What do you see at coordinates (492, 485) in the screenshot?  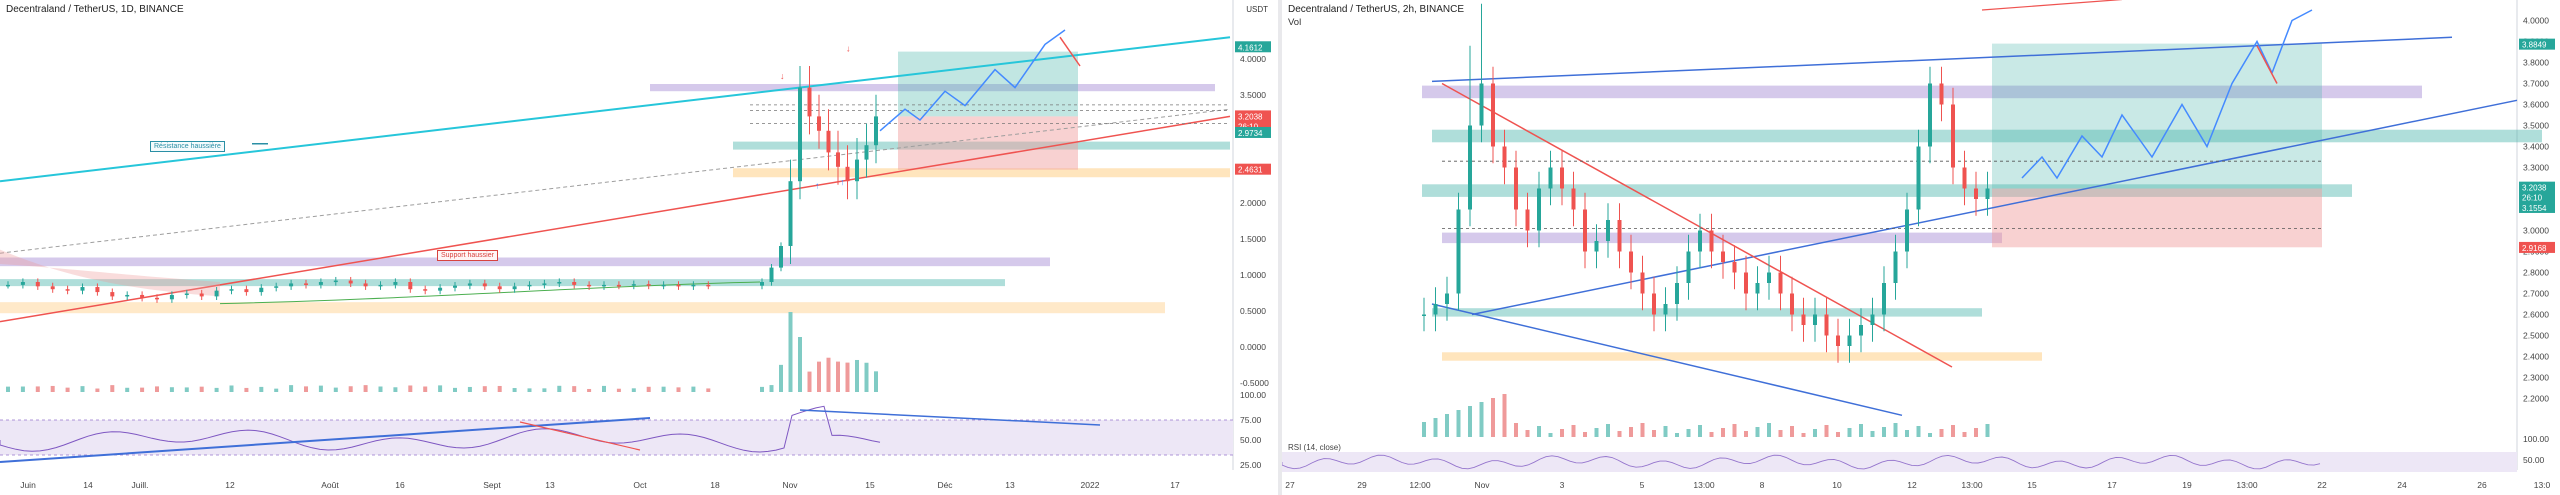 I see `time-tick-label: Sept` at bounding box center [492, 485].